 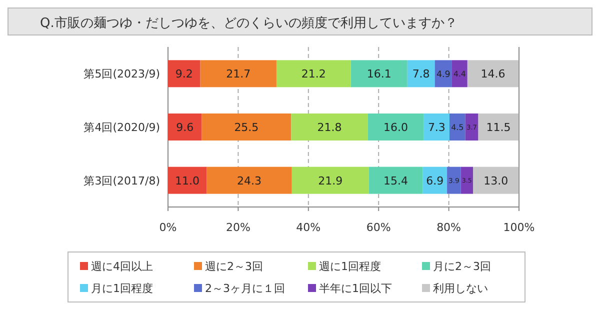 What do you see at coordinates (462, 266) in the screenshot?
I see `legend-label: 月に2～3回` at bounding box center [462, 266].